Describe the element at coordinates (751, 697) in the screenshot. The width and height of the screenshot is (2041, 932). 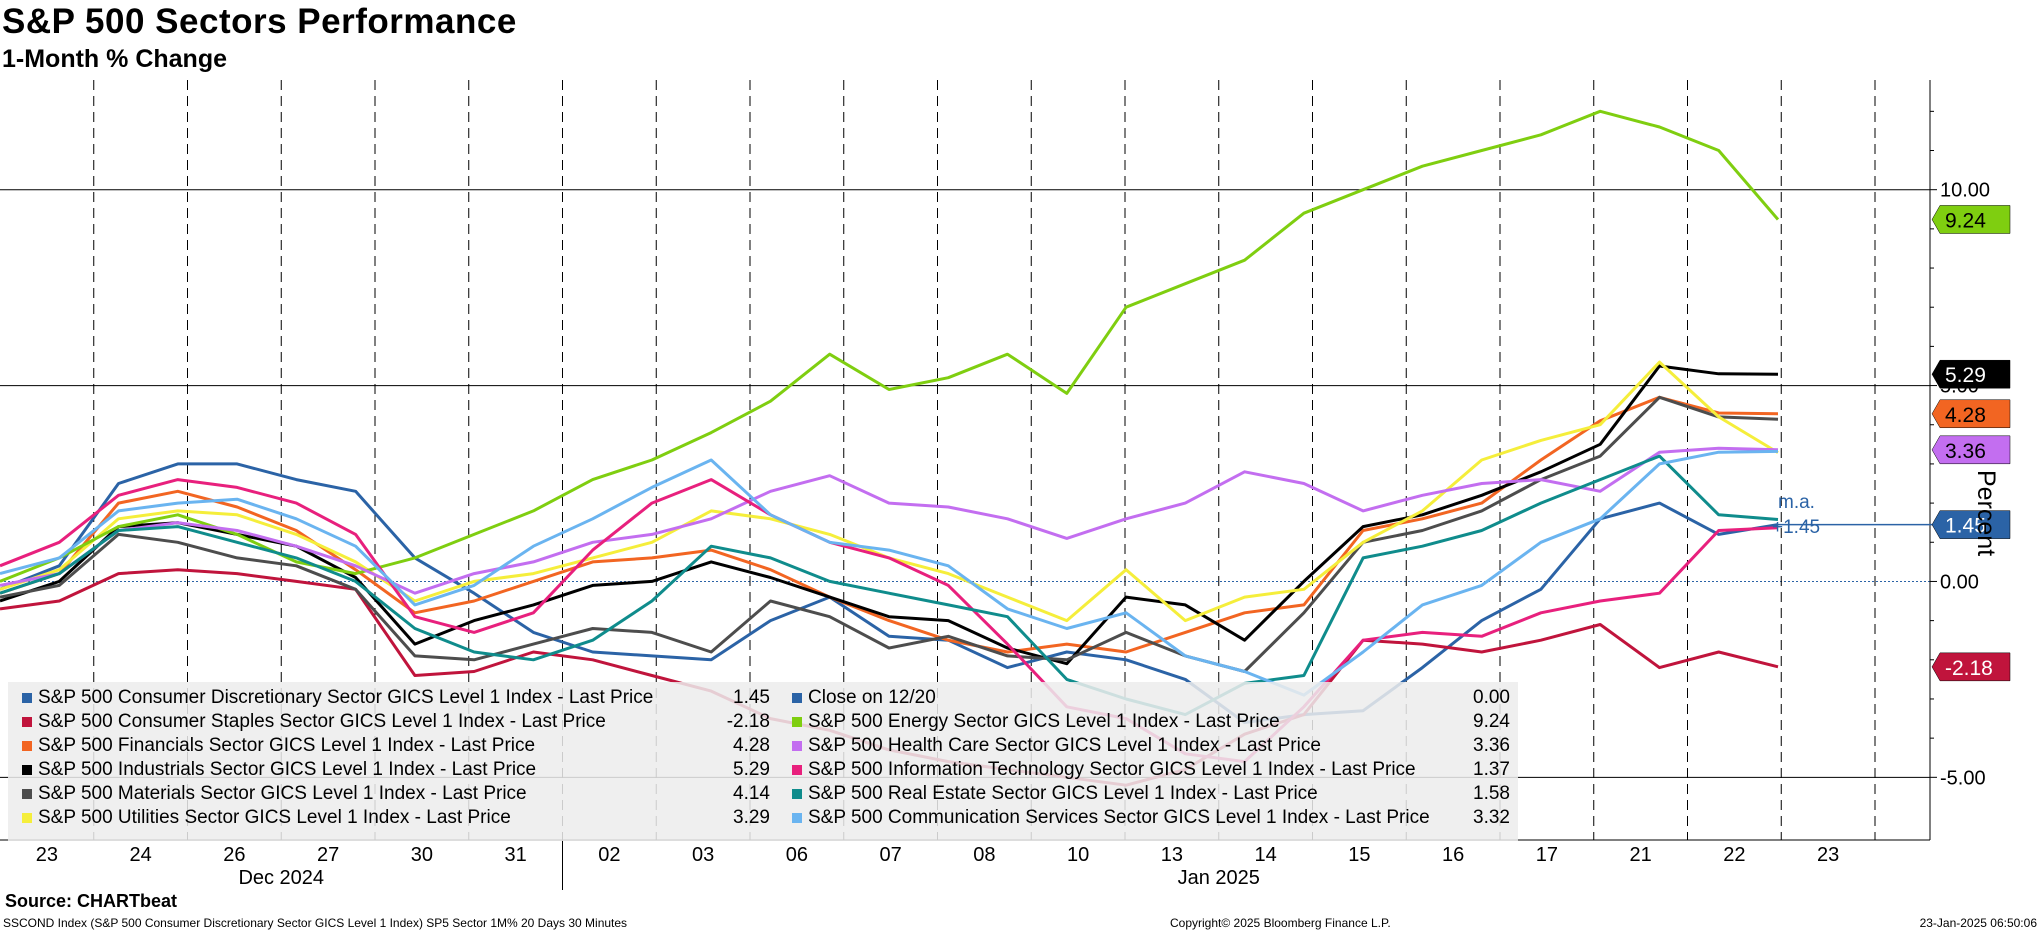
I see `legend-value: 1.45` at that location.